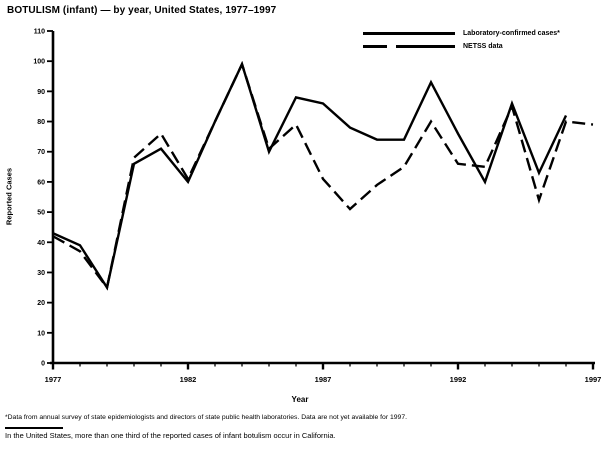 The height and width of the screenshot is (449, 612). Describe the element at coordinates (53, 379) in the screenshot. I see `x-tick-label: 1977` at that location.